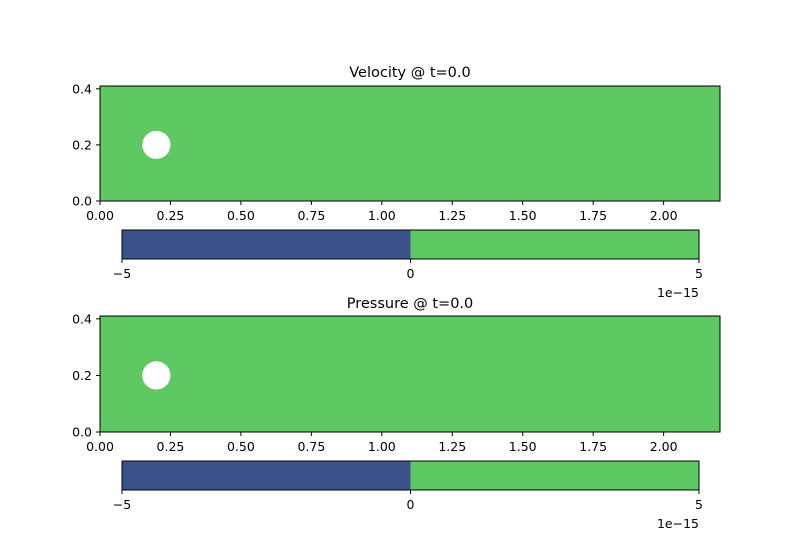 The height and width of the screenshot is (550, 800). I want to click on plot-title: Velocity @ t=0.0, so click(410, 73).